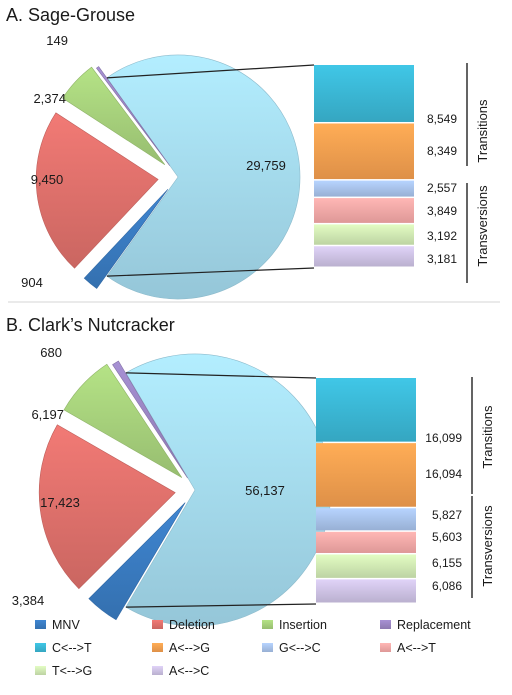  What do you see at coordinates (203, 177) in the screenshot?
I see `pie-slice-snp` at bounding box center [203, 177].